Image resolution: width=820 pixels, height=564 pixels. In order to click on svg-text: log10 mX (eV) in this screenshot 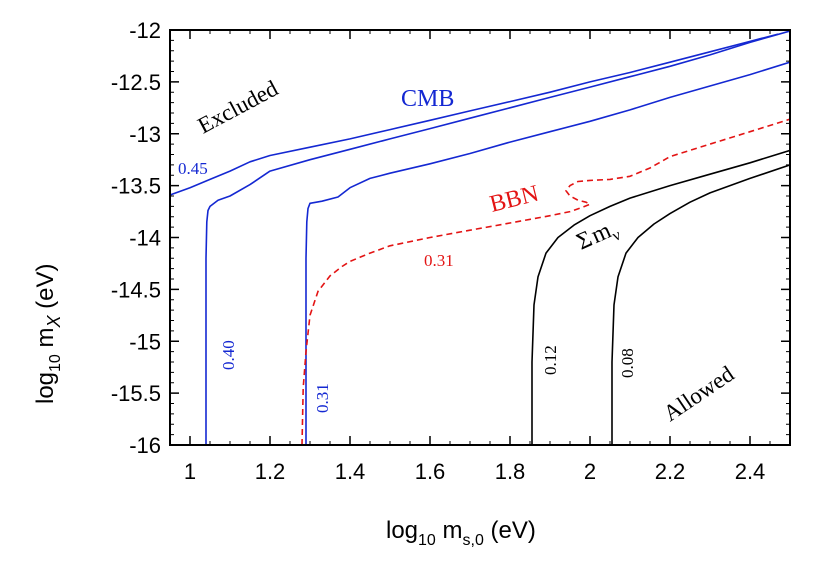, I will do `click(48, 333)`.